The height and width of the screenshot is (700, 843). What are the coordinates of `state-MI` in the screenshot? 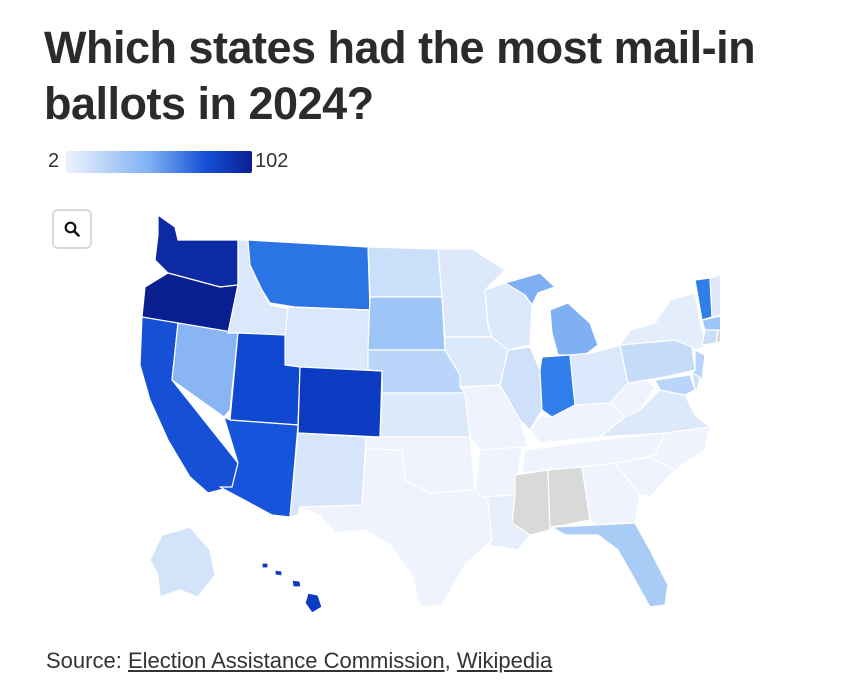 It's located at (530, 289).